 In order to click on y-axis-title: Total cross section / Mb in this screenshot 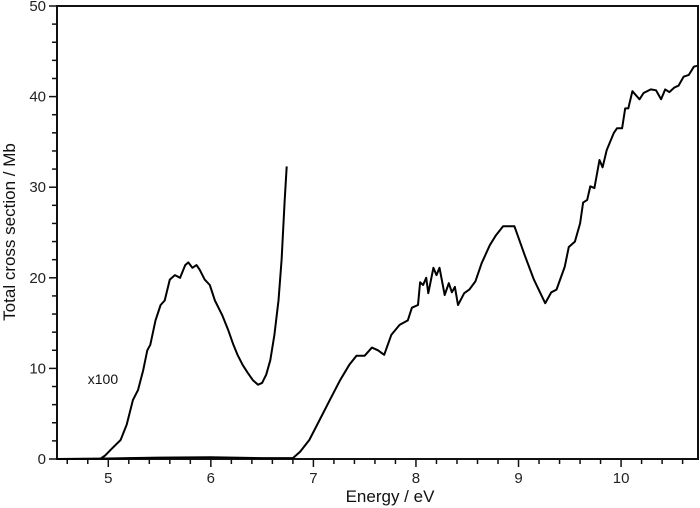, I will do `click(9, 232)`.